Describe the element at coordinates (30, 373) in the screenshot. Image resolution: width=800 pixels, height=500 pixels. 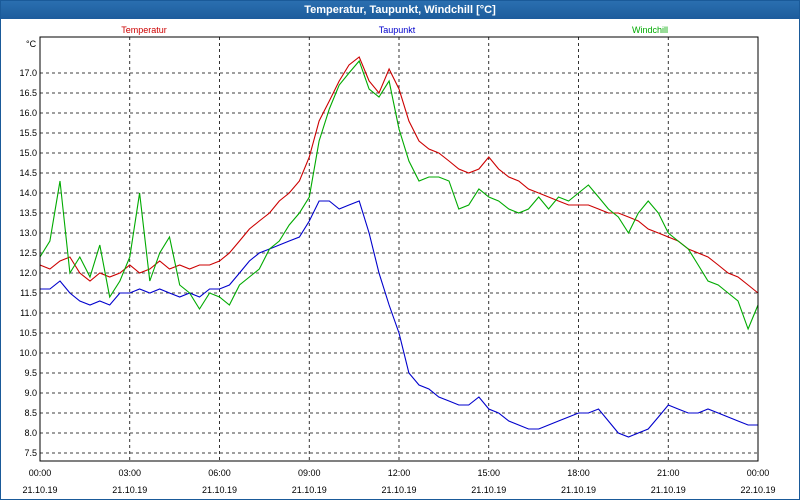
I see `y-tick-label: 9.5` at that location.